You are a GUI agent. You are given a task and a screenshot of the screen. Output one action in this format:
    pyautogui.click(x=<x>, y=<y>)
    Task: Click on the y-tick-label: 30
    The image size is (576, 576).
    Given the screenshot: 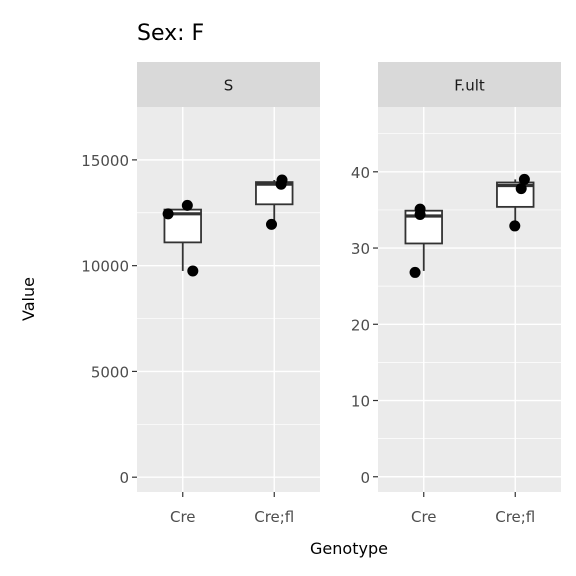 What is the action you would take?
    pyautogui.click(x=360, y=249)
    